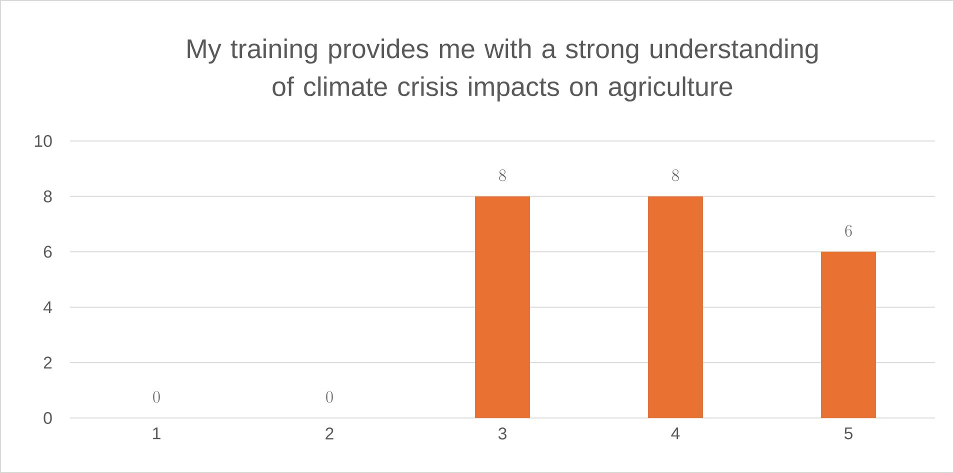 The width and height of the screenshot is (954, 473). I want to click on y-tick-label: 6, so click(48, 252).